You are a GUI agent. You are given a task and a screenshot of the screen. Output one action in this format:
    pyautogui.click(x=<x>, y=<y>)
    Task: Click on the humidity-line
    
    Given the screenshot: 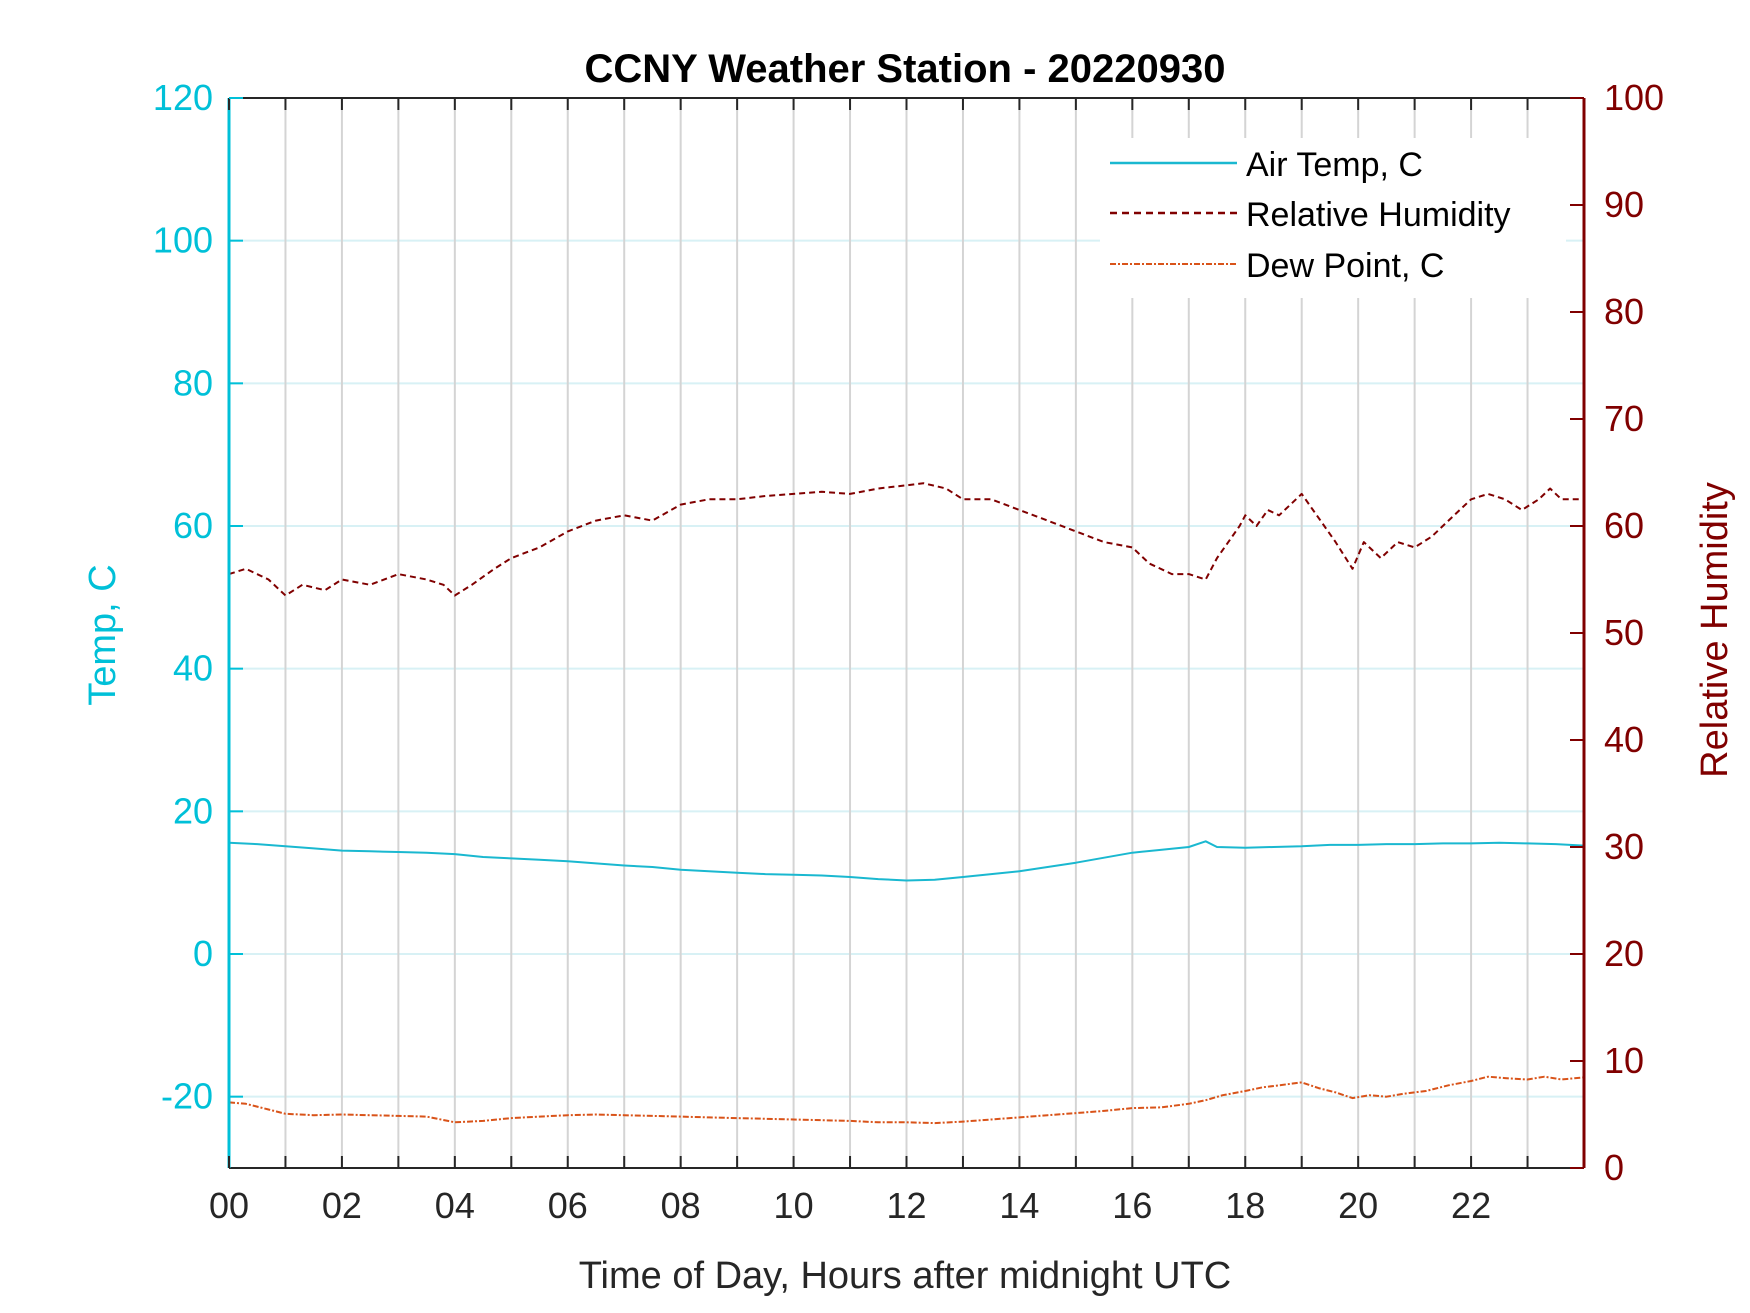 What is the action you would take?
    pyautogui.click(x=906, y=539)
    